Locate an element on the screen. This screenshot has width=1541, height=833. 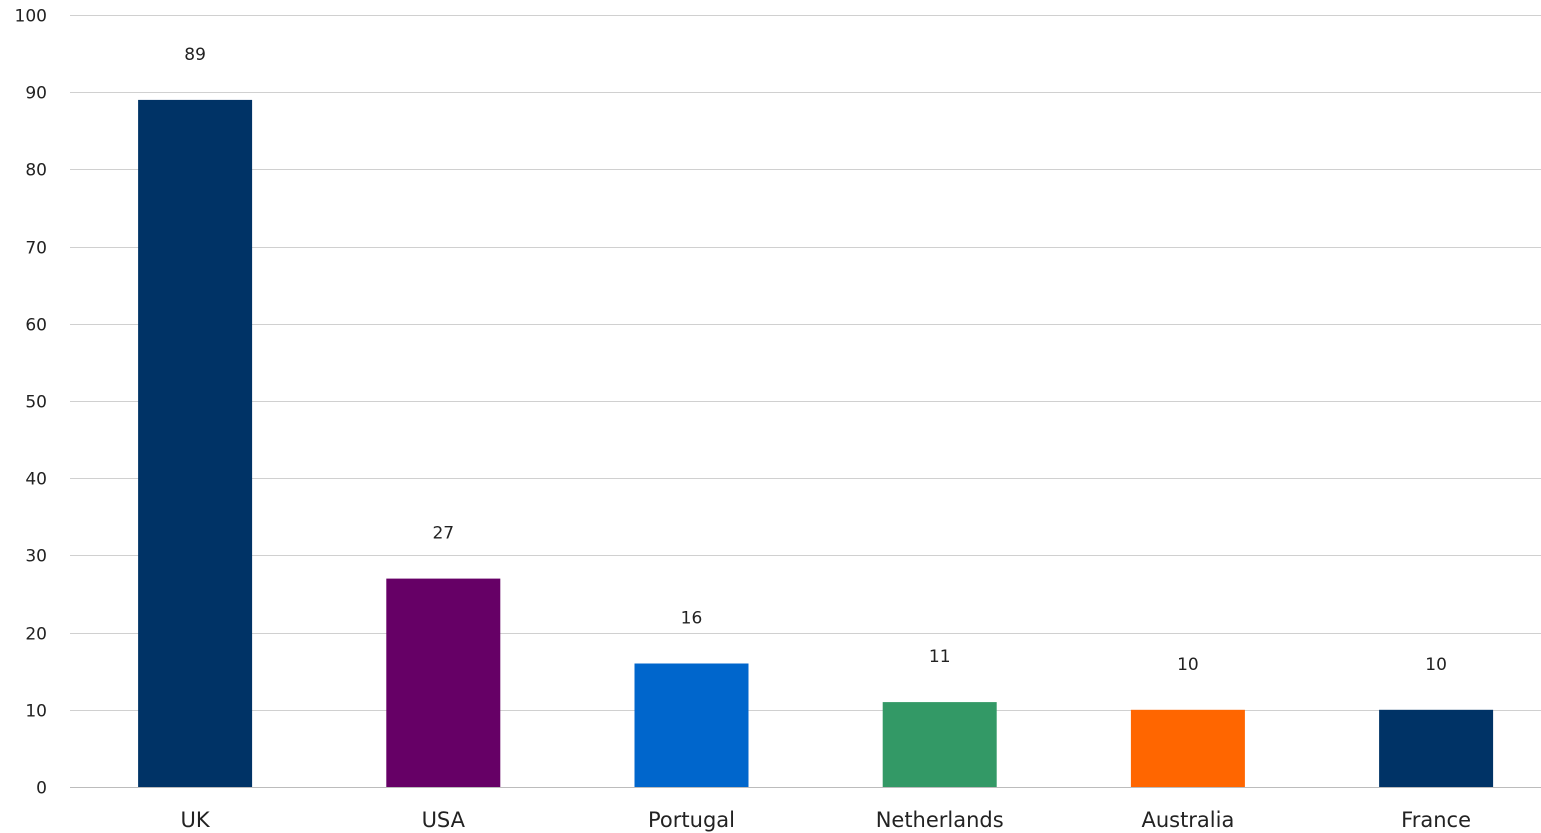
data-label-usa: 27 is located at coordinates (443, 534).